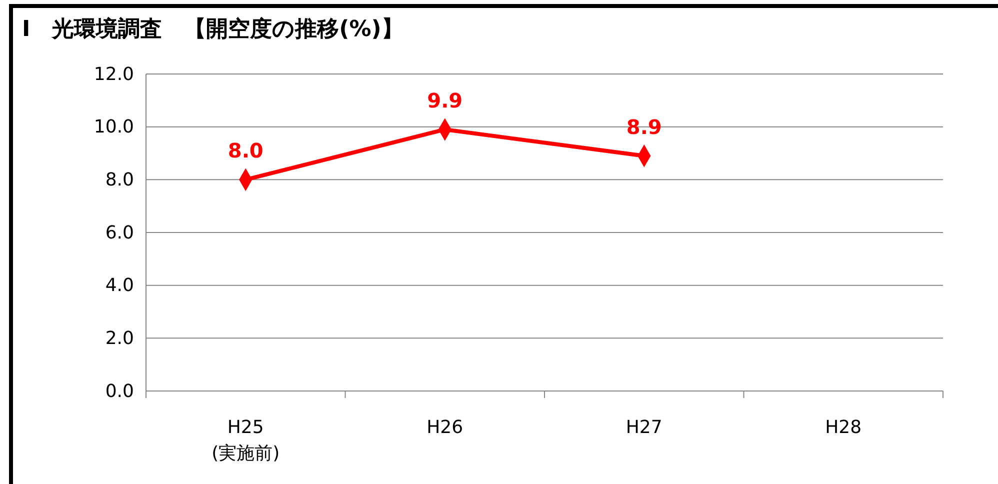 This screenshot has height=484, width=998. I want to click on y-tick-label: 12.0, so click(114, 74).